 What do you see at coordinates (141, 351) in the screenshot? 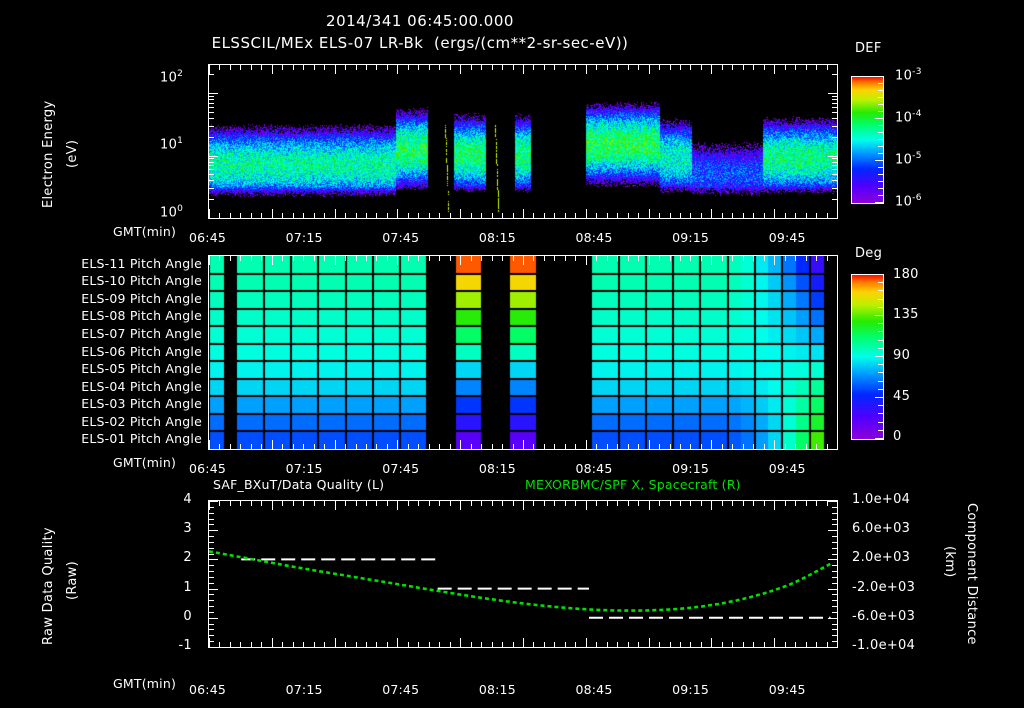
I see `pitch-angle-row-label: ELS-06 Pitch Angle` at bounding box center [141, 351].